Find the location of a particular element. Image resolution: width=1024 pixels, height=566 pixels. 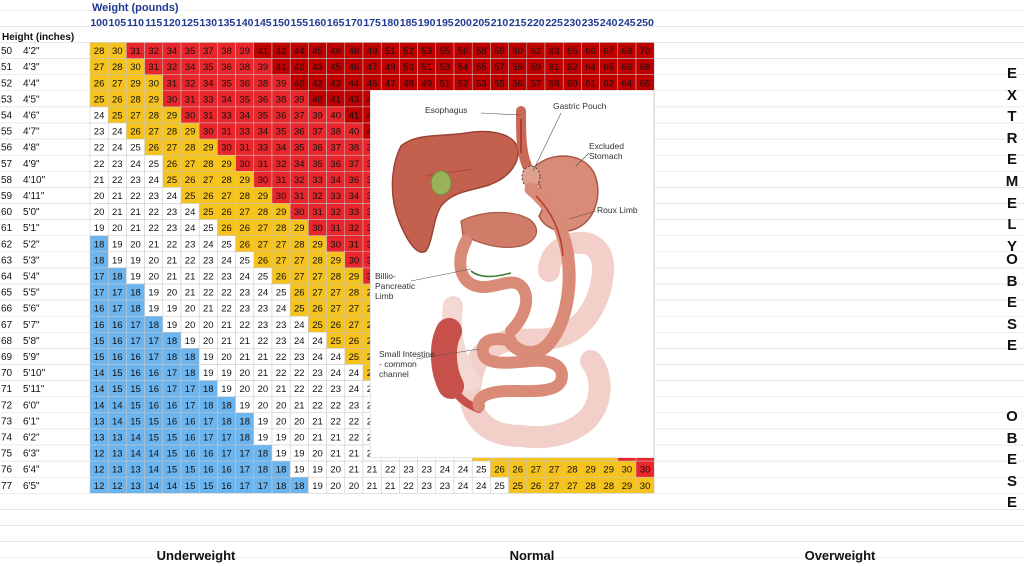

height-feet: 4'5" is located at coordinates (31, 99).